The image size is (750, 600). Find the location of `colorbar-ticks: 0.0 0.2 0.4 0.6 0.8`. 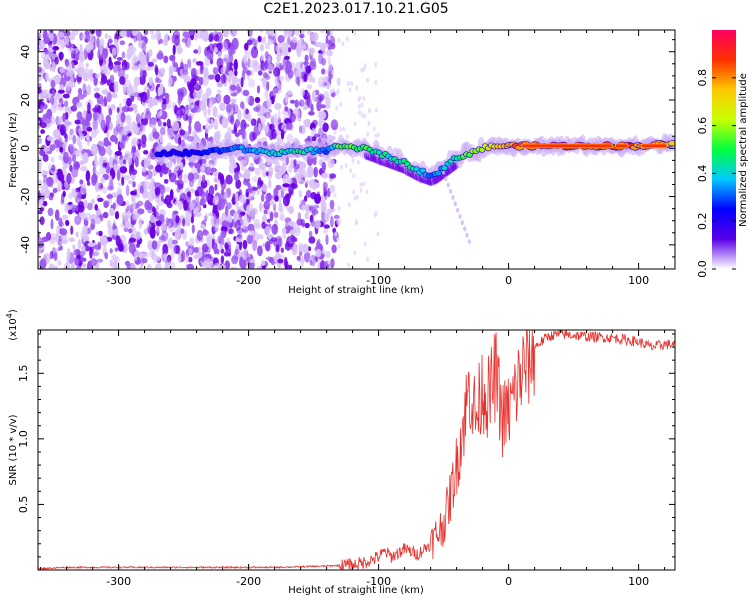

colorbar-ticks: 0.0 0.2 0.4 0.6 0.8 is located at coordinates (716, 173).